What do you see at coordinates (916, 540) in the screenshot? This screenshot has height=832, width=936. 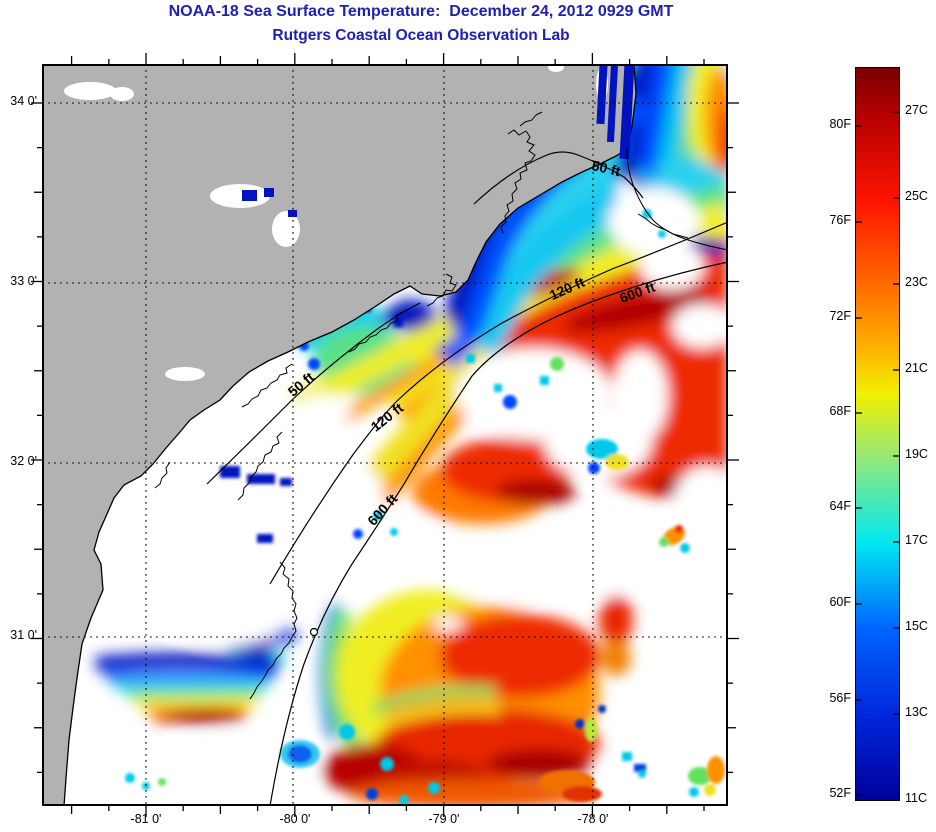 I see `colorbar-label-17c: 17C` at bounding box center [916, 540].